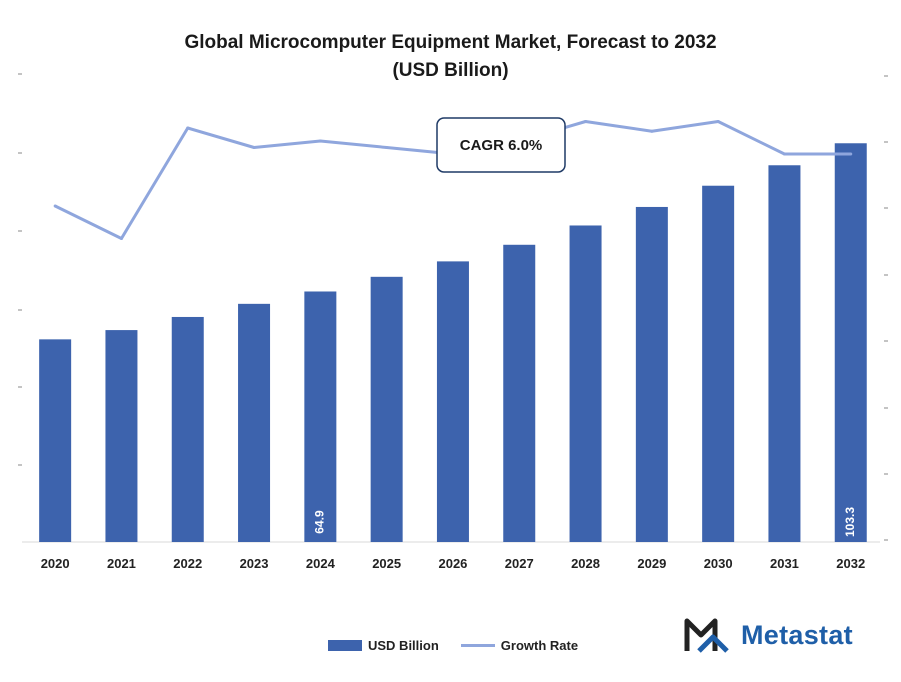 The height and width of the screenshot is (682, 901). I want to click on growth-rate-point-2029, so click(652, 131).